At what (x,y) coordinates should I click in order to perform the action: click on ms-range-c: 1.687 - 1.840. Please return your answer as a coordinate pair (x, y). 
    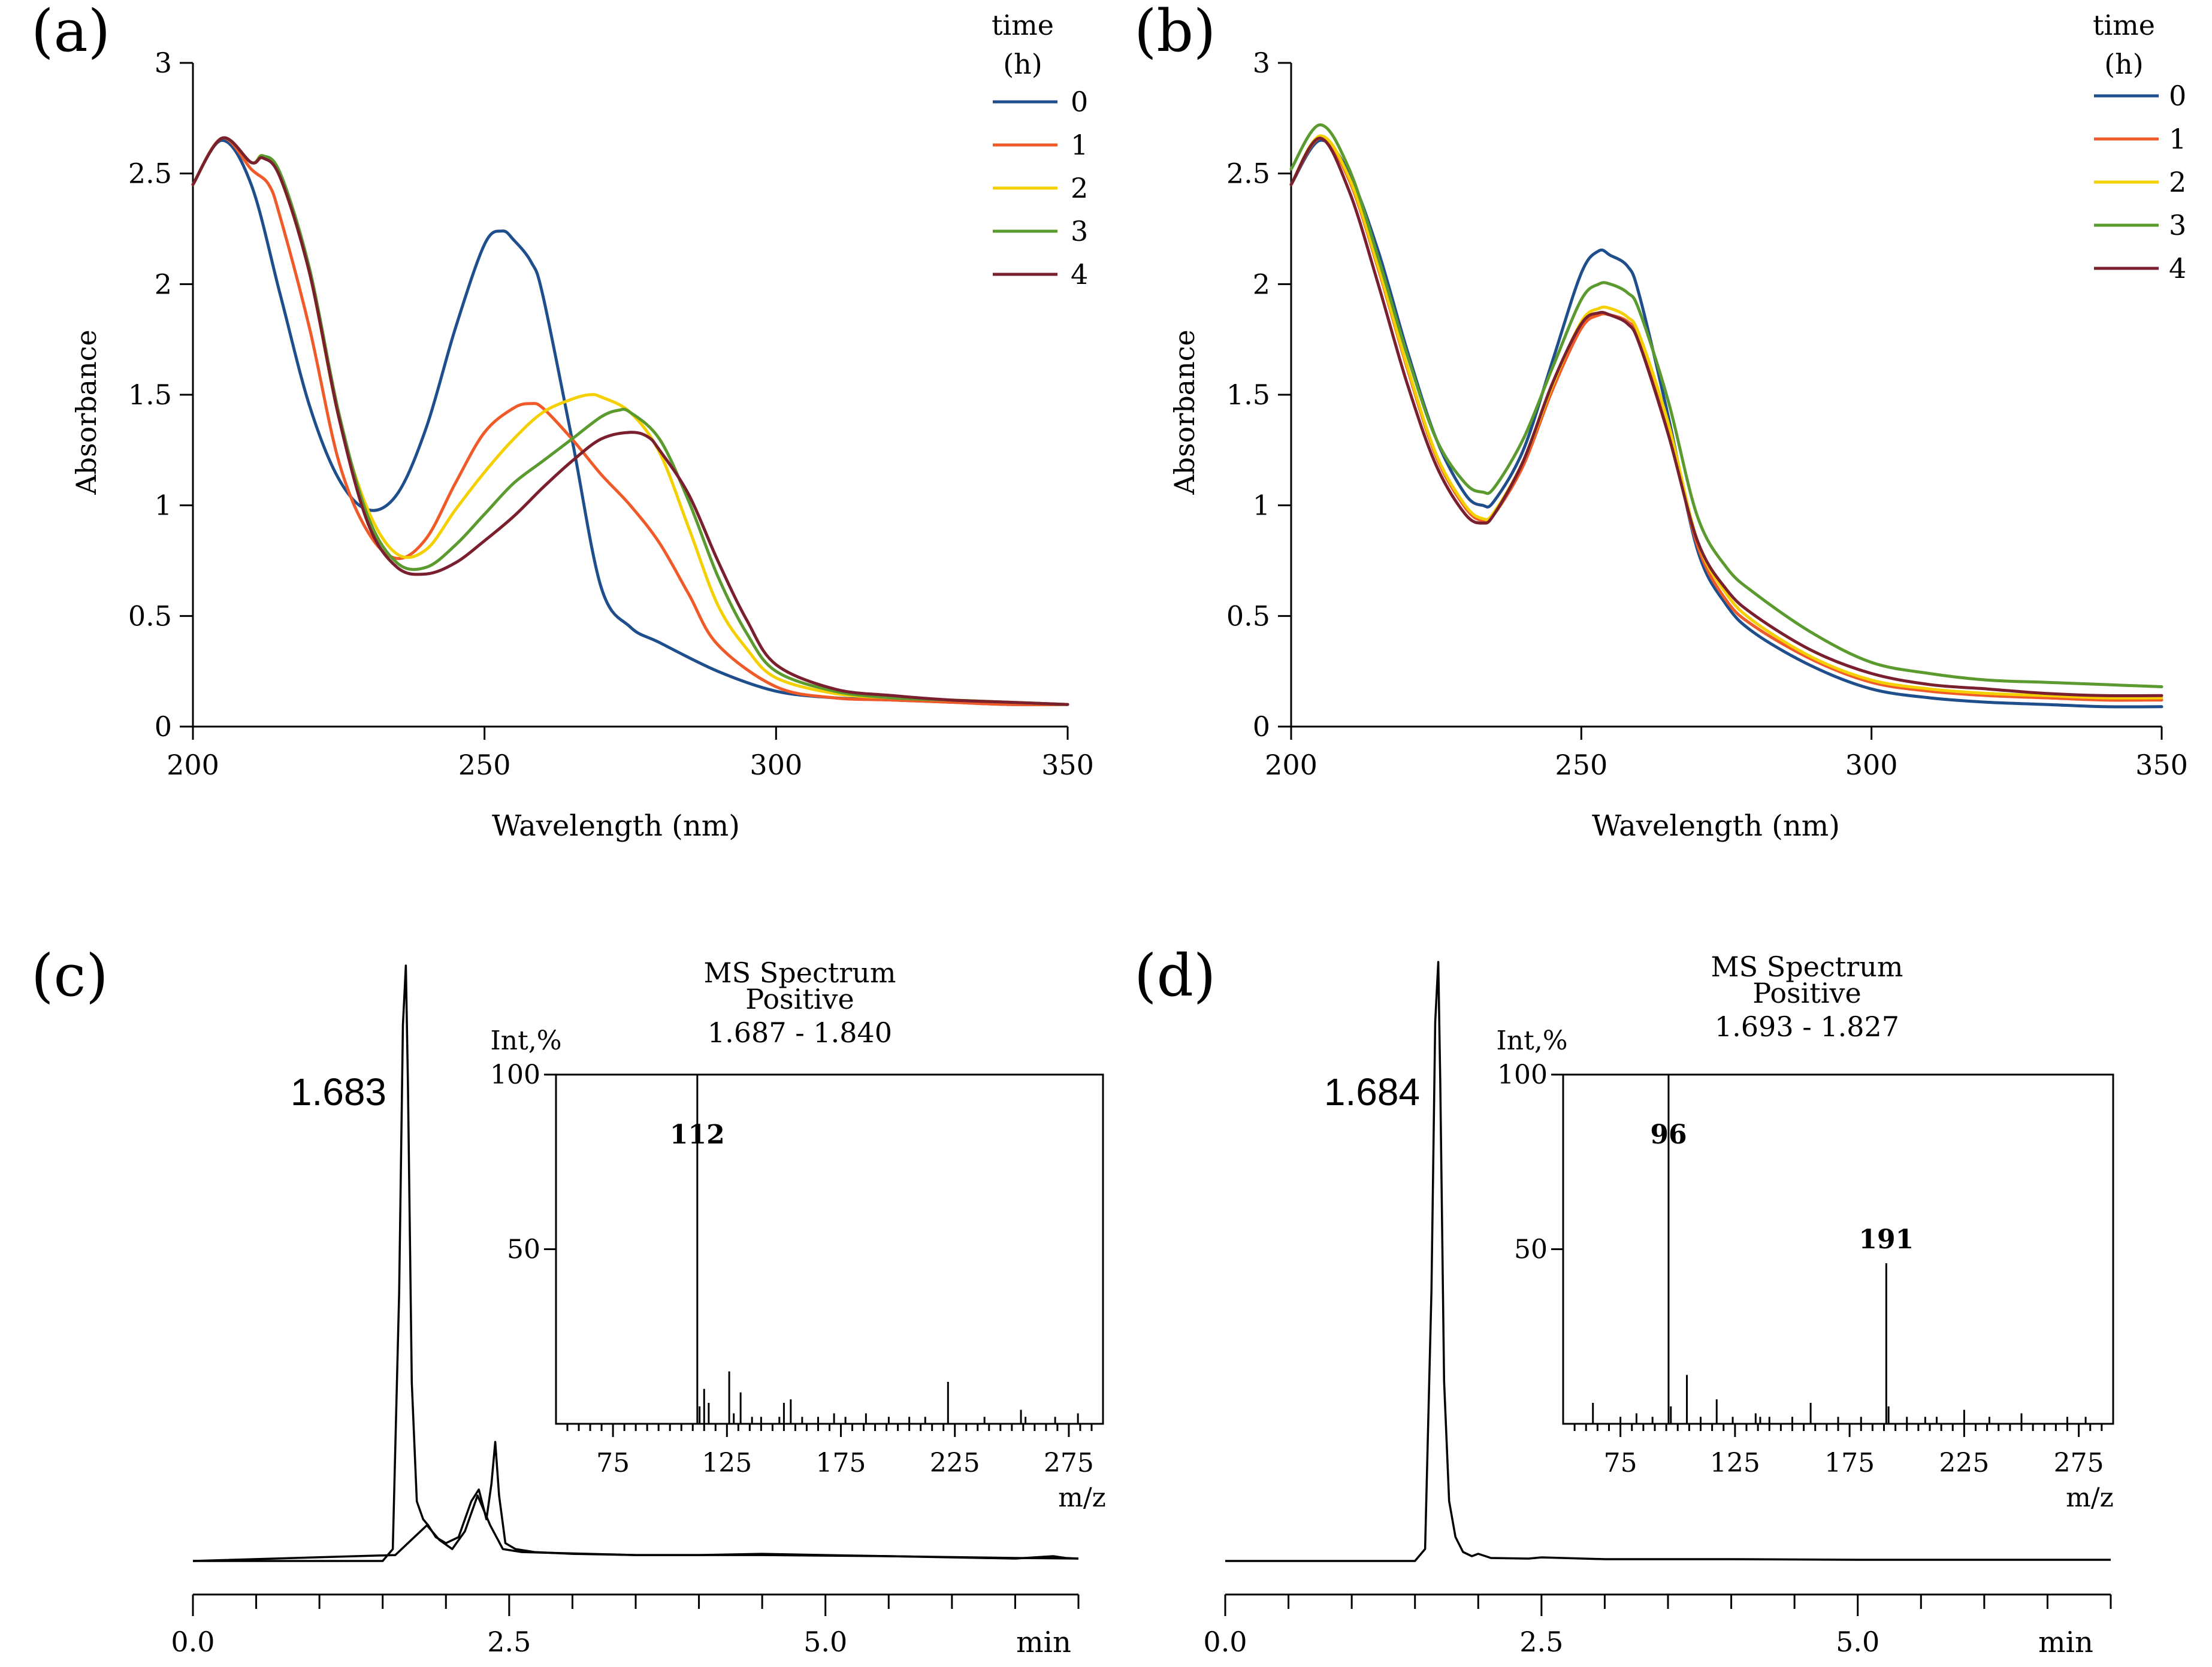
    Looking at the image, I should click on (800, 1032).